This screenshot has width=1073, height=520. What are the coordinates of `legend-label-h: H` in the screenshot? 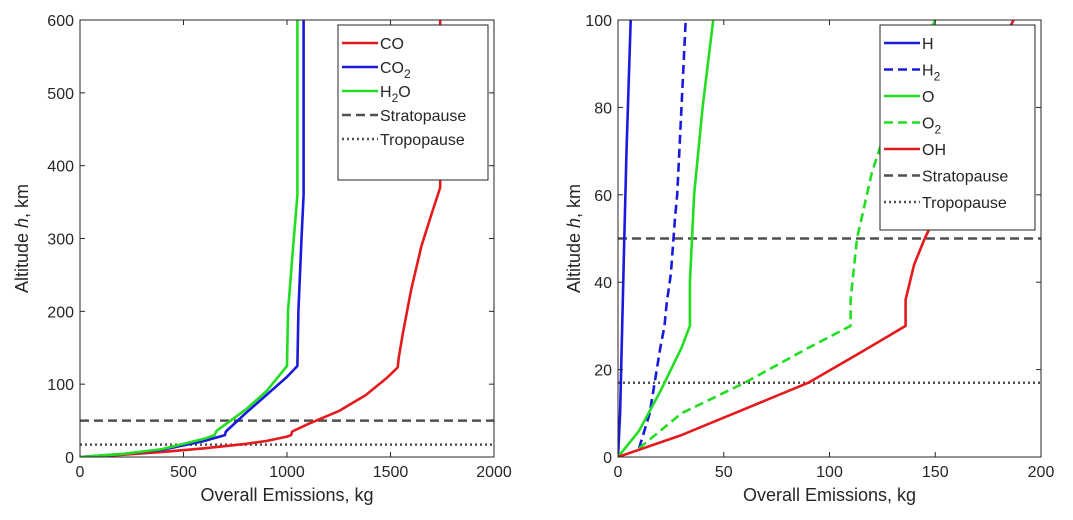 It's located at (928, 44).